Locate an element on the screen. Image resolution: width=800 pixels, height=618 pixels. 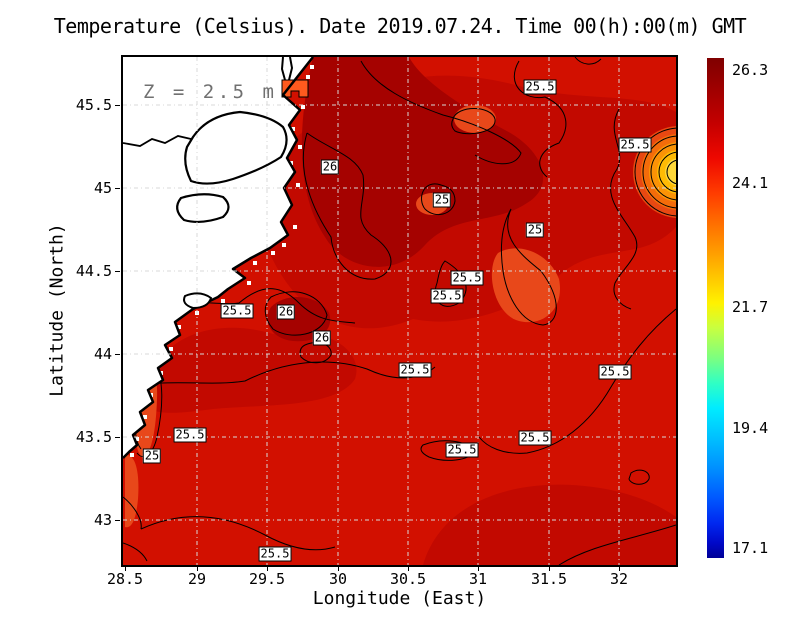
x-tick-label: 31 is located at coordinates (478, 579).